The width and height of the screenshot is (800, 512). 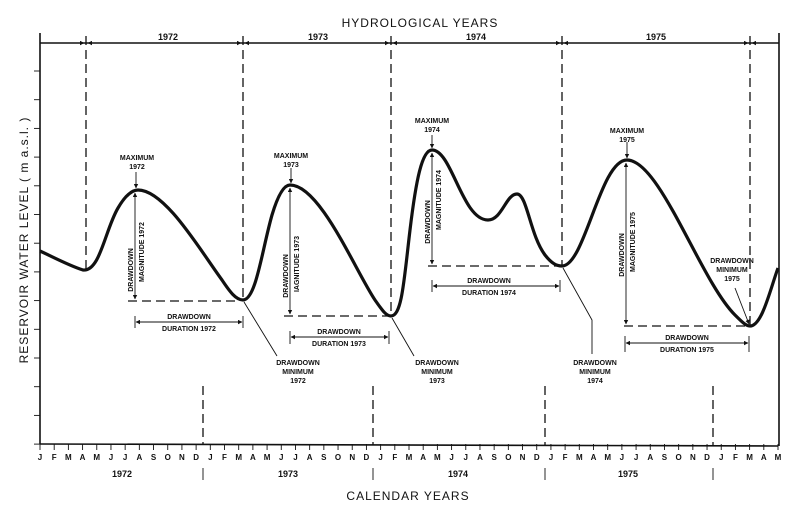 What do you see at coordinates (732, 279) in the screenshot?
I see `min-1975-line3: 1975` at bounding box center [732, 279].